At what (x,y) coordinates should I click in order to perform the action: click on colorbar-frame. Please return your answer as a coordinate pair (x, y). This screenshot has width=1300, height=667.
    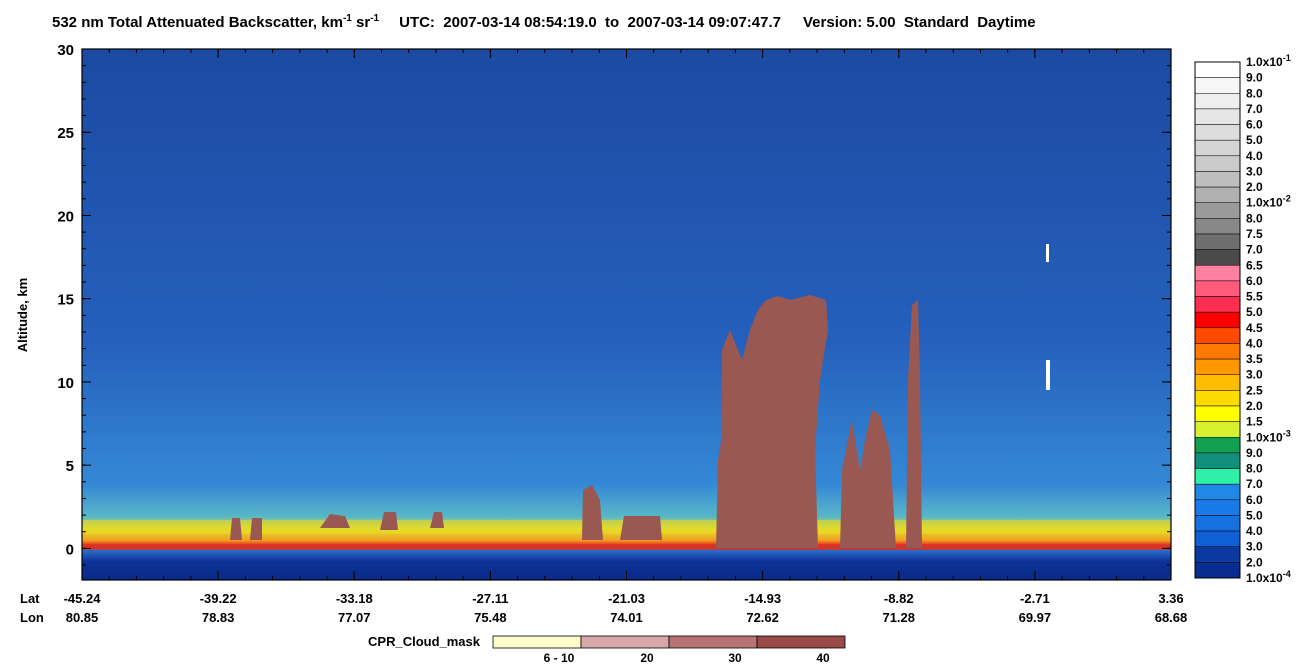
    Looking at the image, I should click on (1217, 320).